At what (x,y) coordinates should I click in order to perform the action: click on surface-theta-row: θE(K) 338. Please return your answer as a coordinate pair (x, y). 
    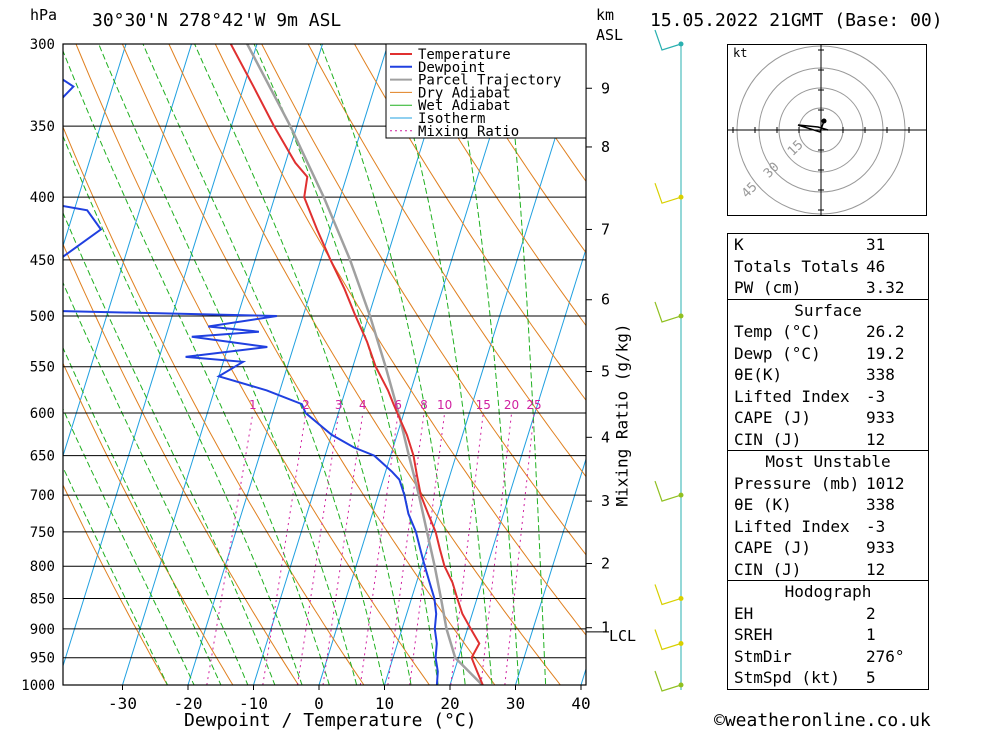
    Looking at the image, I should click on (814, 374).